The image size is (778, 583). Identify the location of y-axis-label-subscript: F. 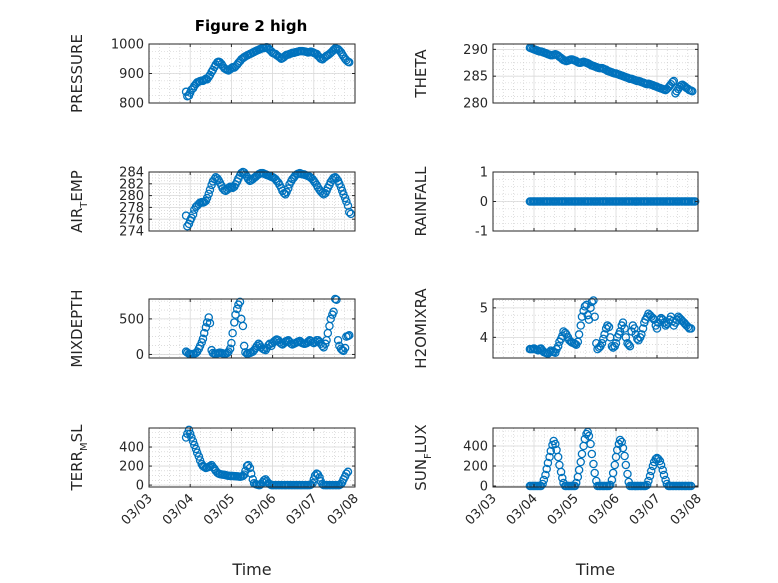
(428, 456).